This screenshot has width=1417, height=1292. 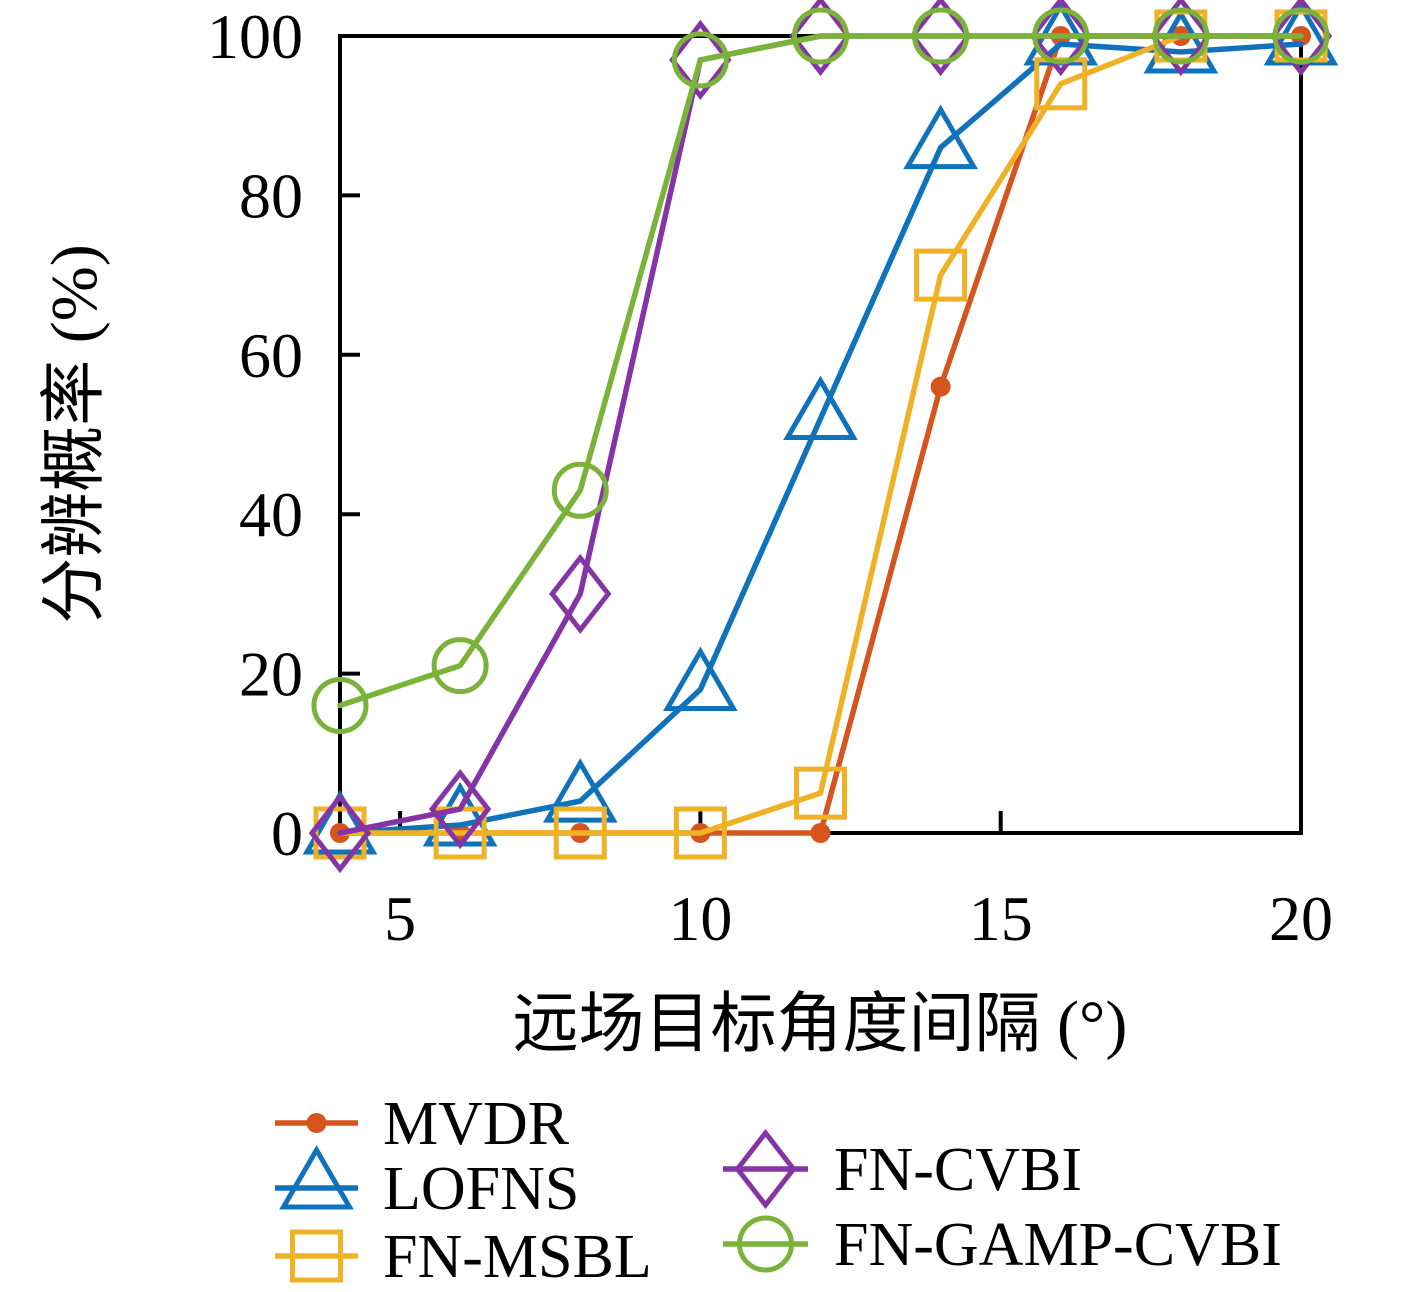 What do you see at coordinates (820, 1024) in the screenshot?
I see `x-axis-title: 远场目标角度间隔 (°)` at bounding box center [820, 1024].